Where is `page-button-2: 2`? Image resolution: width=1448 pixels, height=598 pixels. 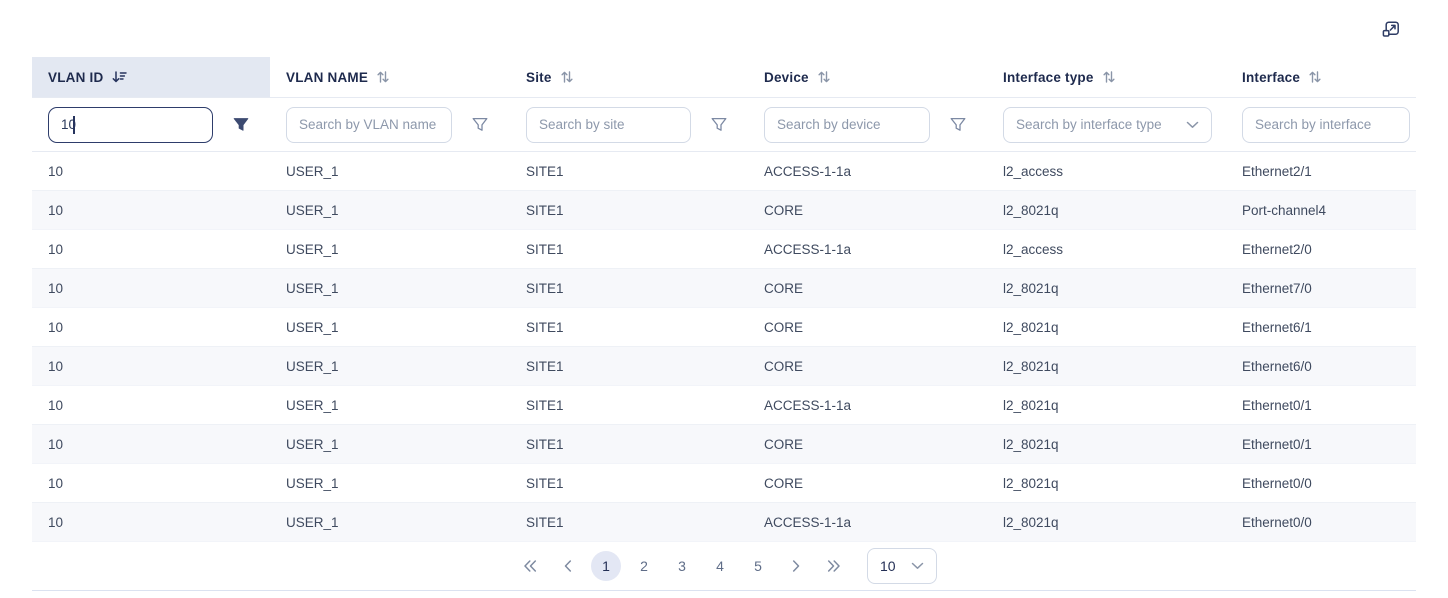 page-button-2: 2 is located at coordinates (644, 566).